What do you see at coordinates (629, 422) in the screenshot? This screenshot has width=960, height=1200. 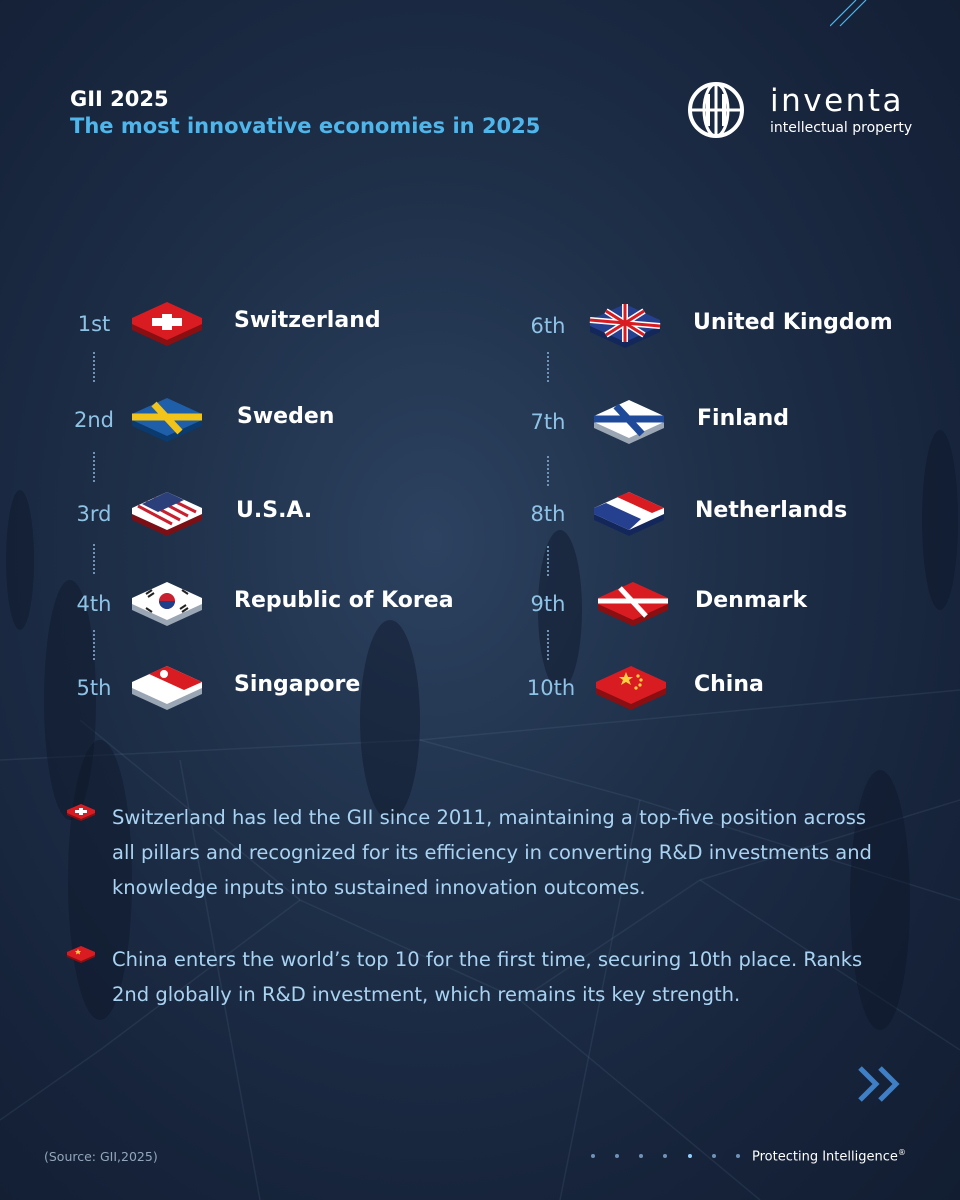 I see `finland-flag-icon` at bounding box center [629, 422].